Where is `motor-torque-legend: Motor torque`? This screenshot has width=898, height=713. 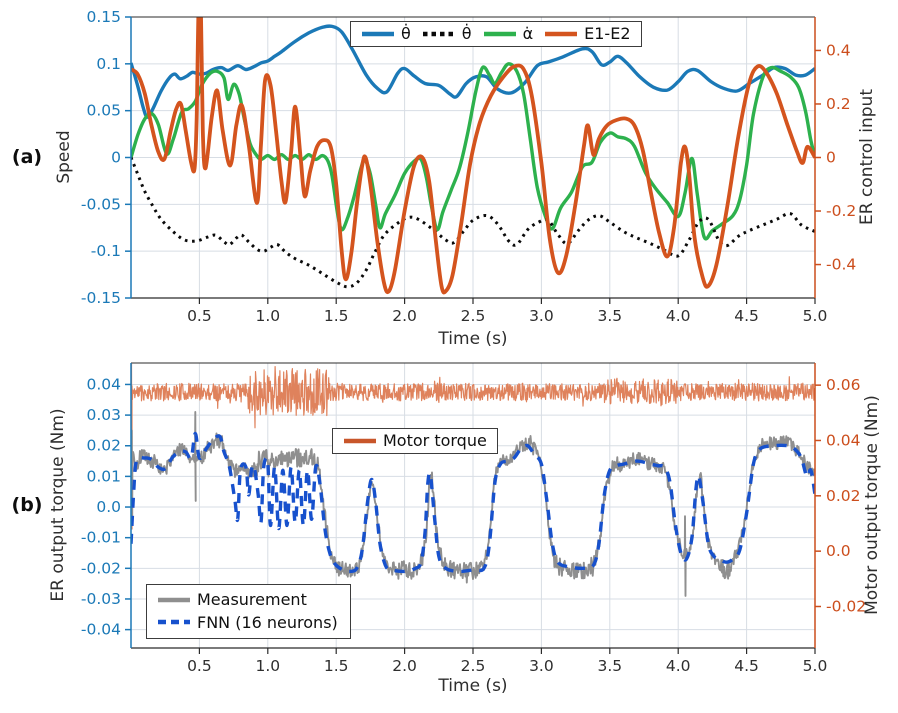 motor-torque-legend: Motor torque is located at coordinates (415, 441).